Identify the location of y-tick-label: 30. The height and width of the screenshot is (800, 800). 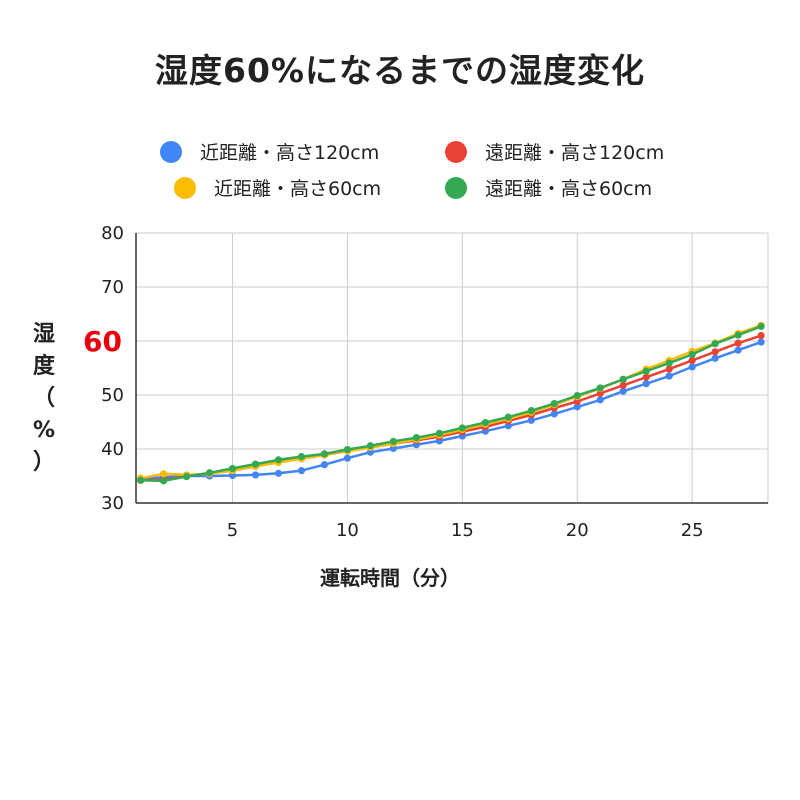
(112, 503).